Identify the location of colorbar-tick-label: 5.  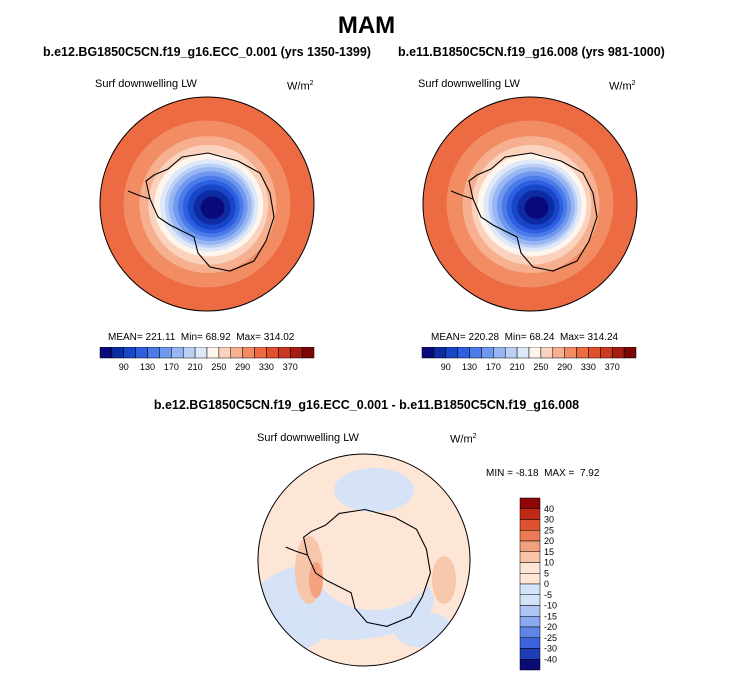
(546, 573).